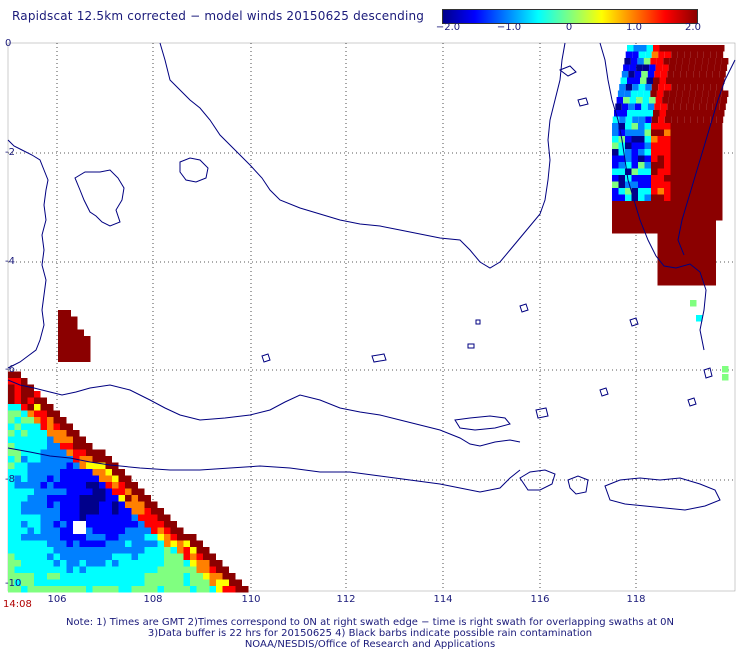 The width and height of the screenshot is (740, 650). I want to click on lon-label: 112, so click(346, 599).